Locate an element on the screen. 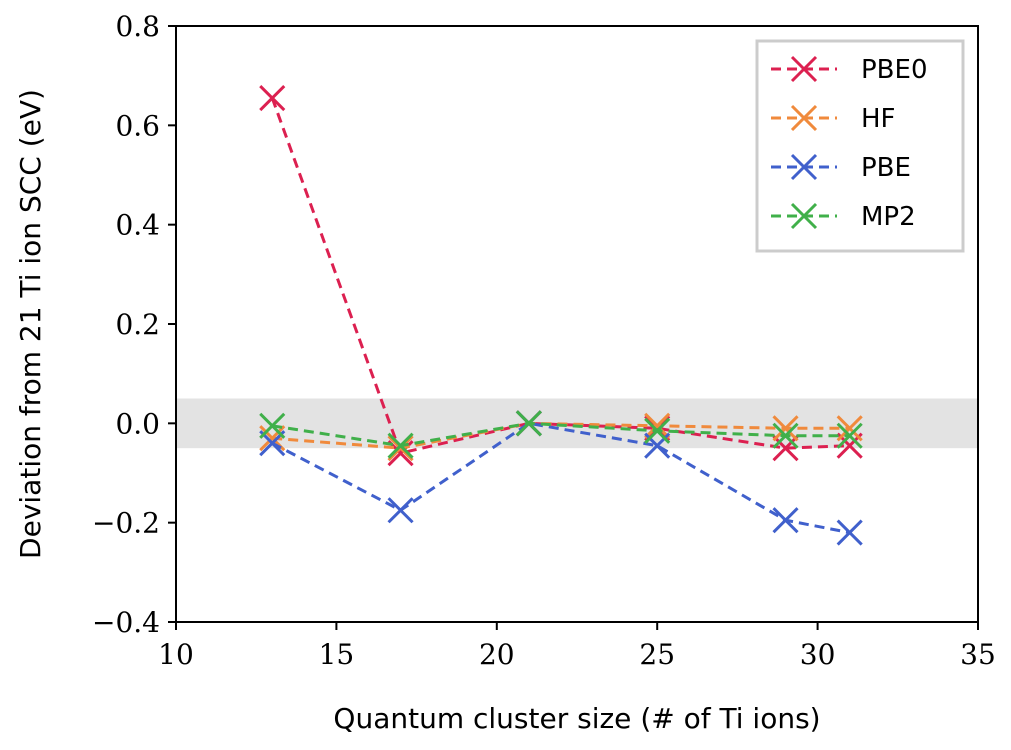 This screenshot has height=750, width=1011. legend-item-hf: HF is located at coordinates (833, 119).